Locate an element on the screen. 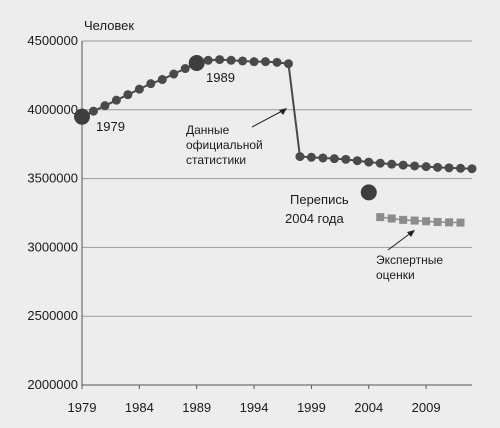  expert-arrow-line is located at coordinates (400, 241).